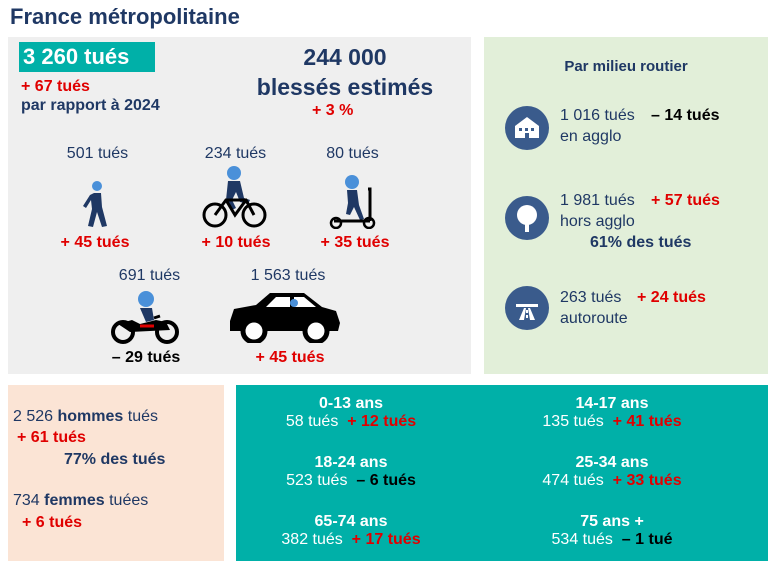 The height and width of the screenshot is (567, 772). What do you see at coordinates (591, 297) in the screenshot?
I see `autoroute-count: 263 tués` at bounding box center [591, 297].